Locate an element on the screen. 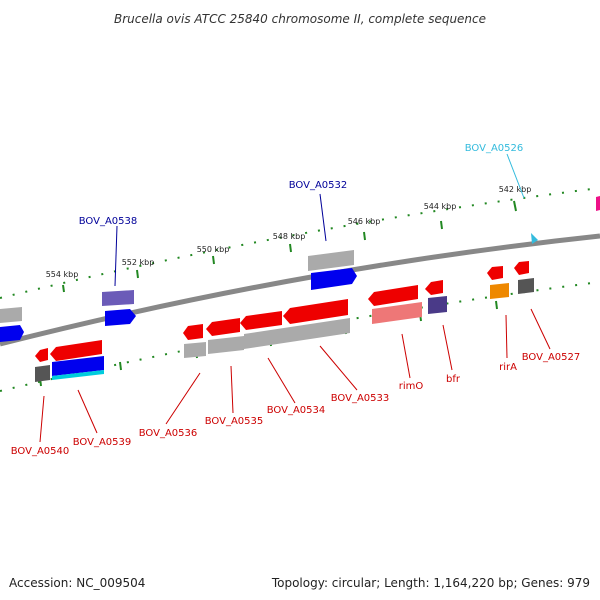 The image size is (600, 600). tick-label: 548 kbp is located at coordinates (289, 236).